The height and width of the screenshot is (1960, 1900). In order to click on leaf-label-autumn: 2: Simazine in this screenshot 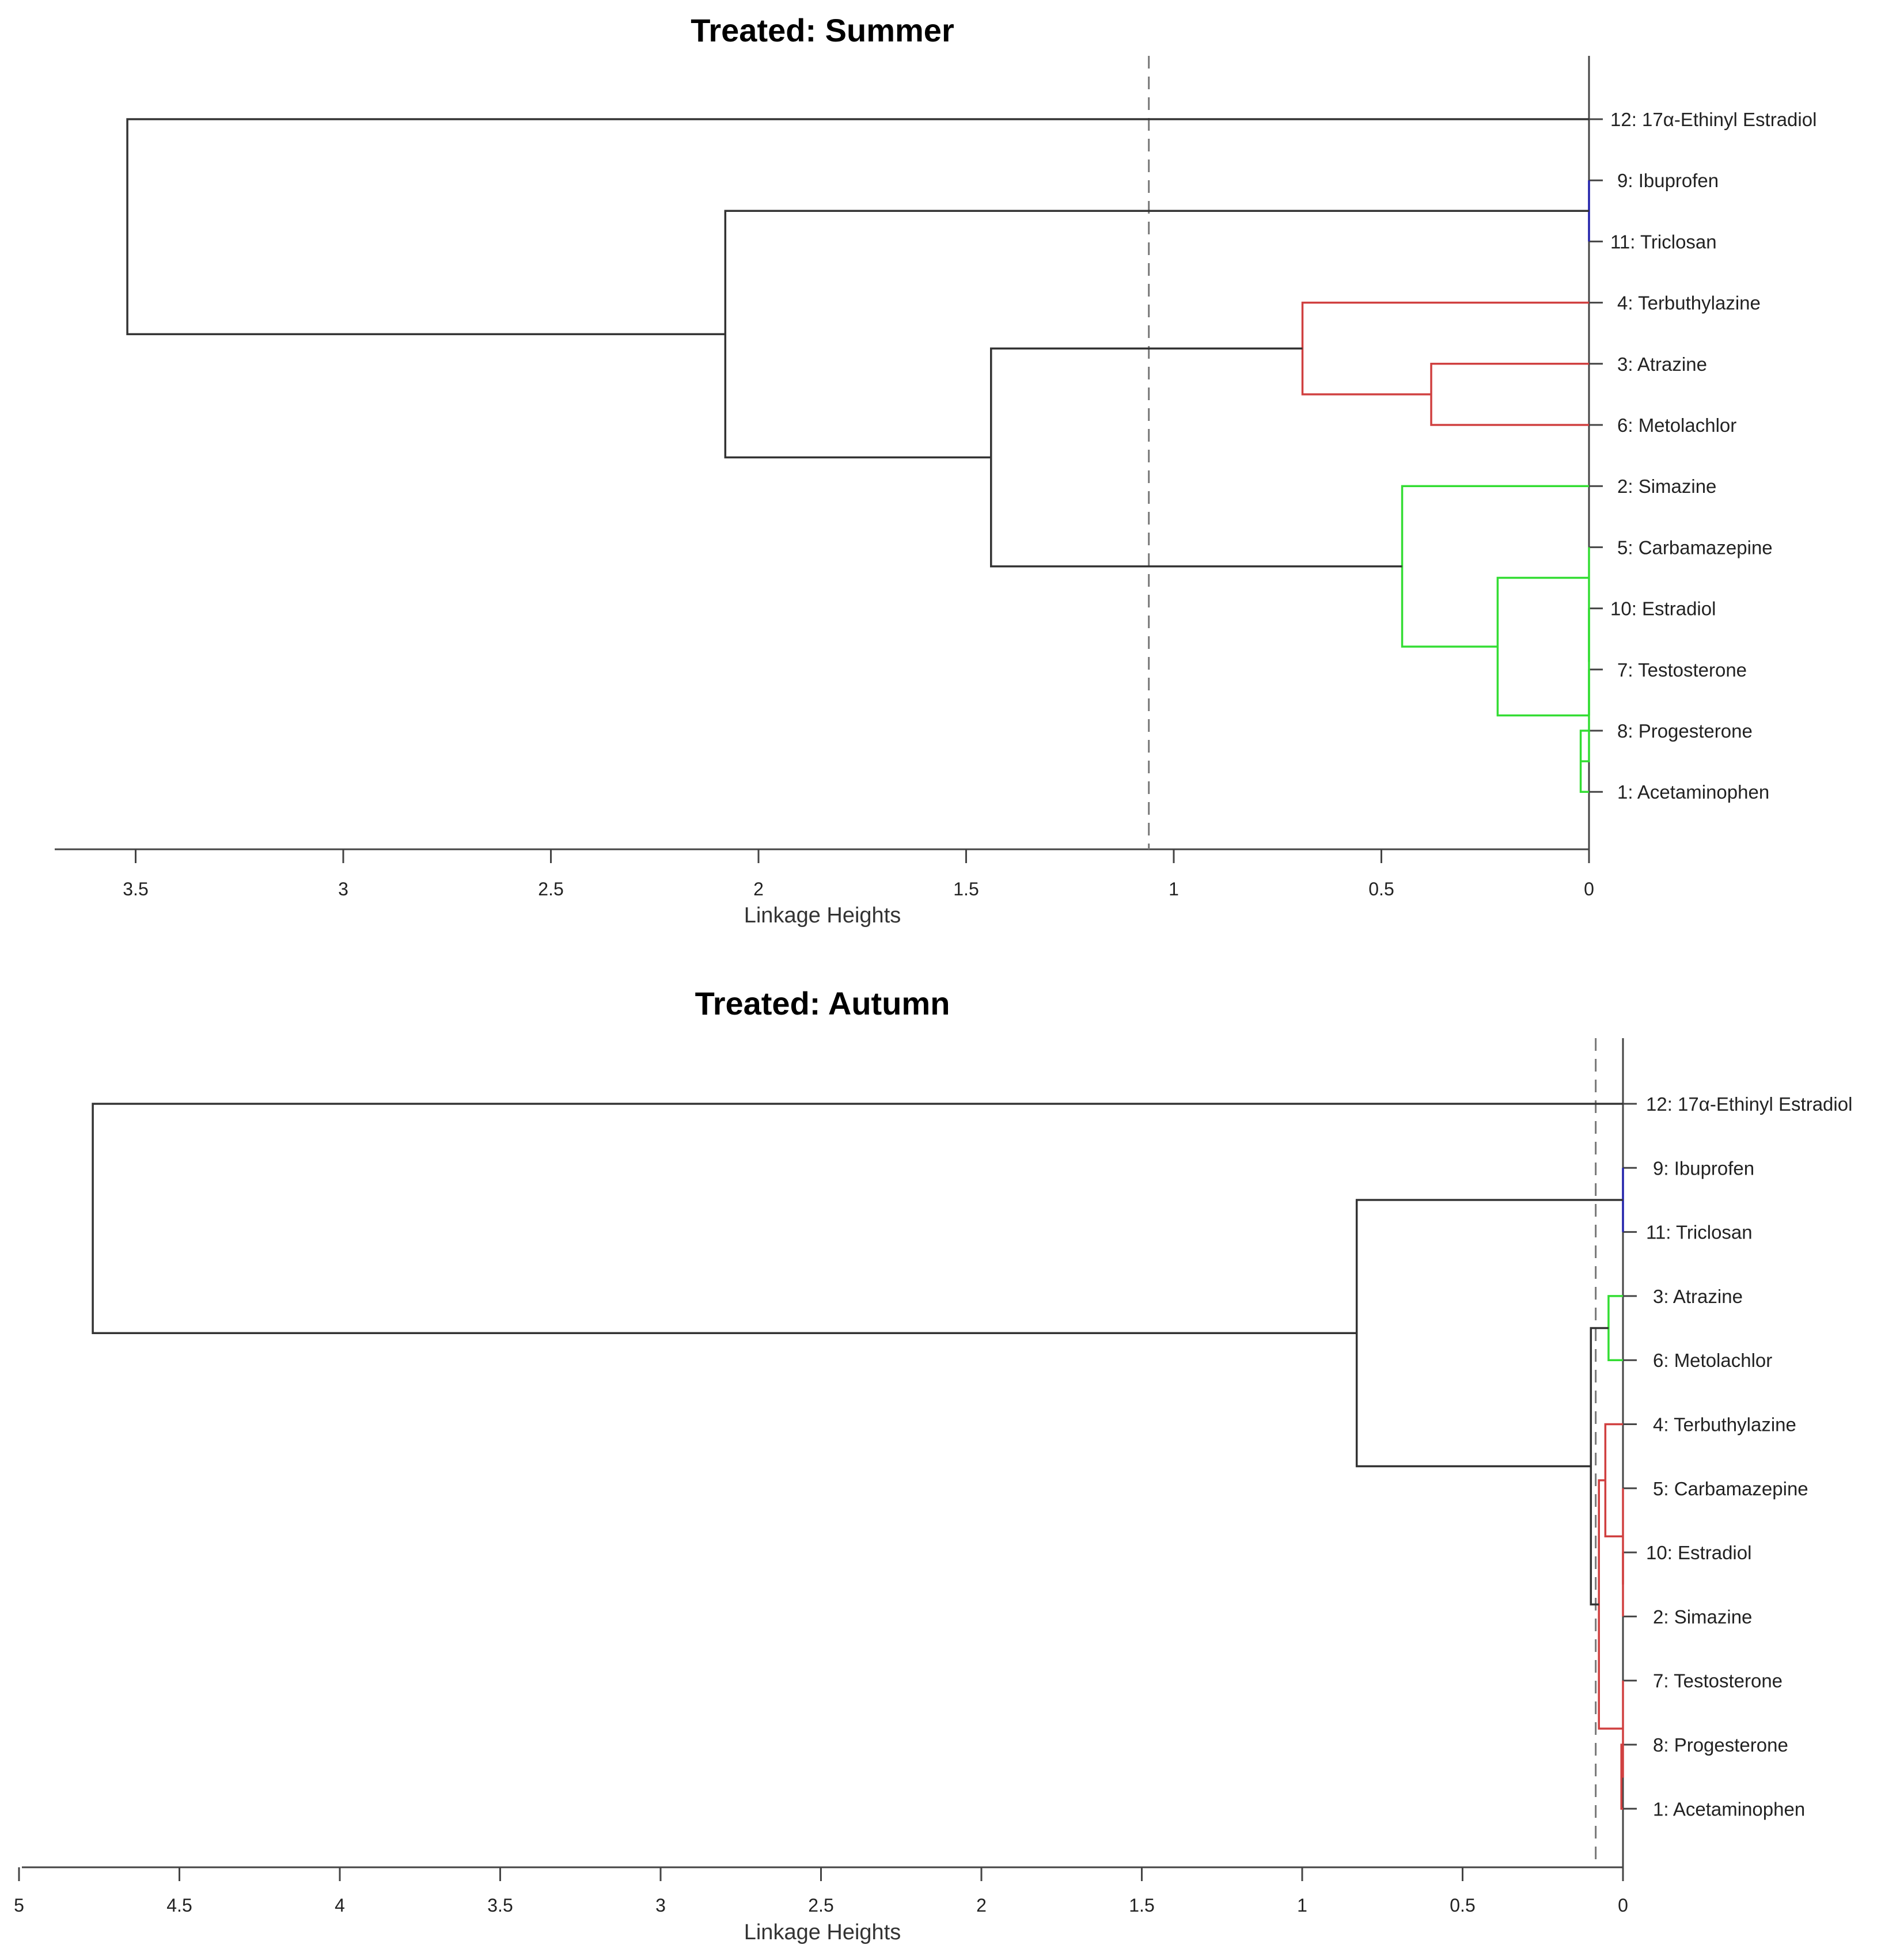, I will do `click(1703, 1616)`.